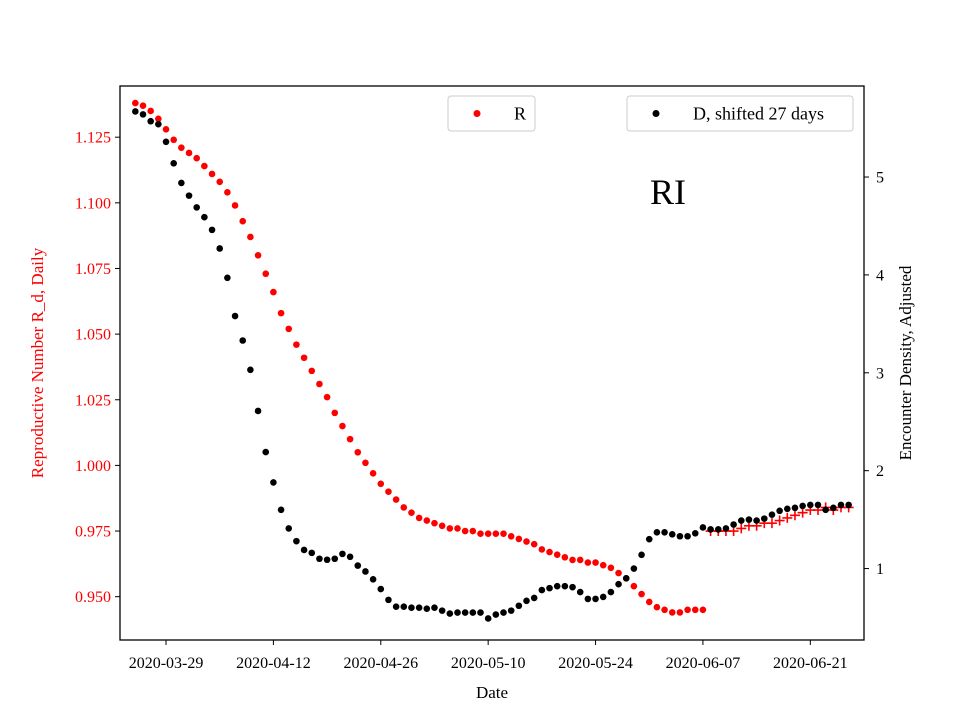  Describe the element at coordinates (595, 663) in the screenshot. I see `x-tick-label: 2020-05-24` at that location.